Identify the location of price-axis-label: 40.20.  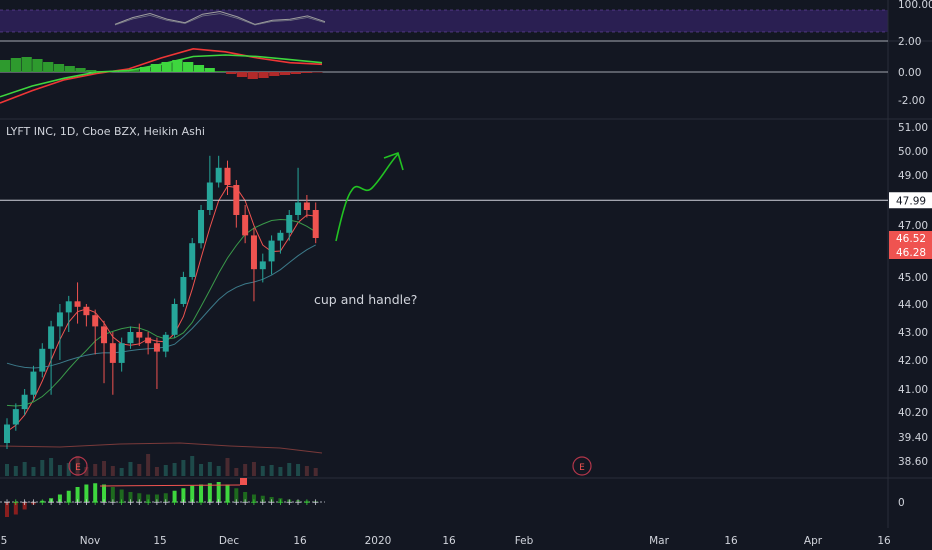
(913, 413).